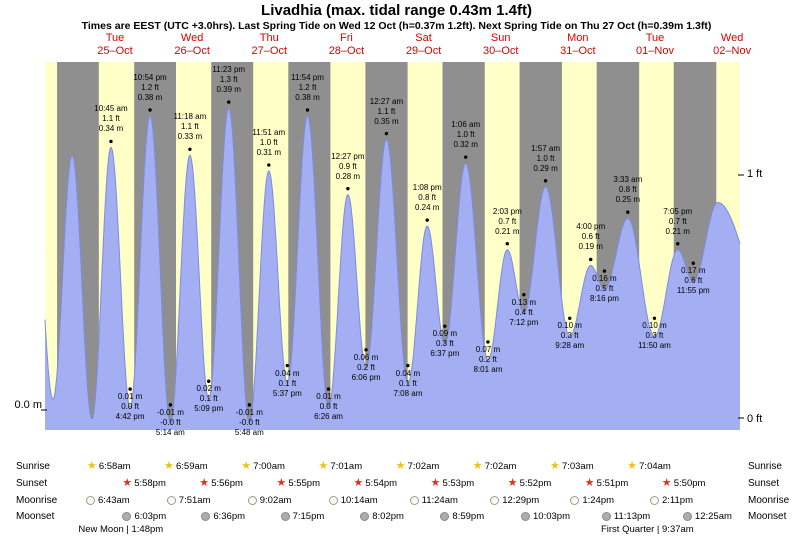  I want to click on time-text: 5:56pm, so click(227, 483).